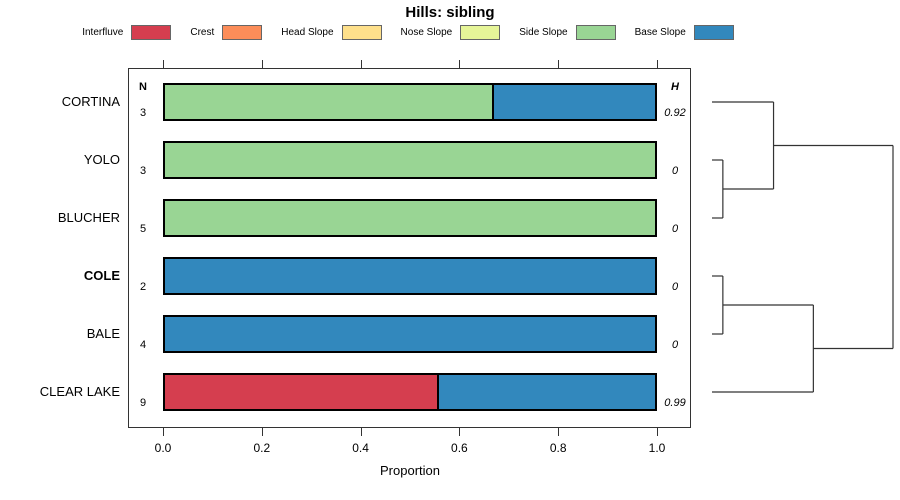 The height and width of the screenshot is (500, 900). Describe the element at coordinates (103, 32) in the screenshot. I see `legend-label: Interfluve` at that location.